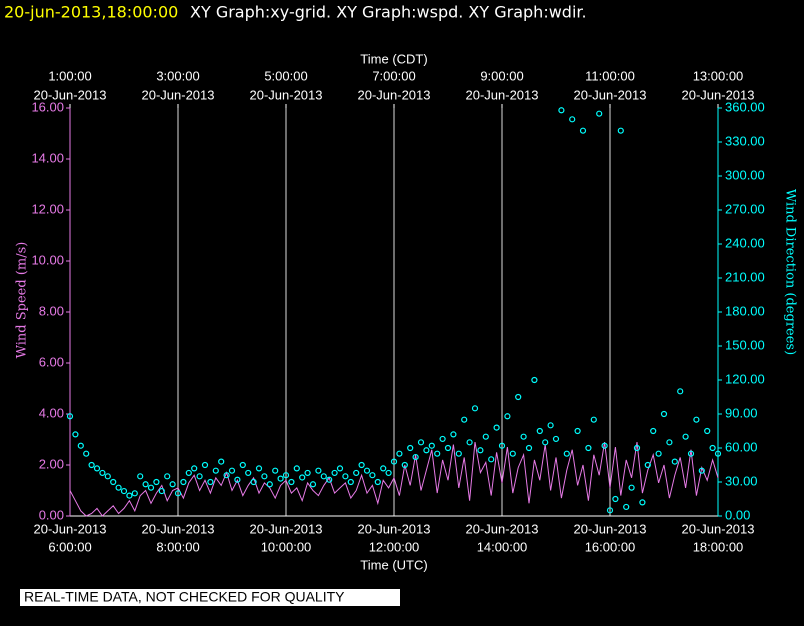 The image size is (804, 626). What do you see at coordinates (745, 344) in the screenshot?
I see `y2-tick-label: 150.00` at bounding box center [745, 344].